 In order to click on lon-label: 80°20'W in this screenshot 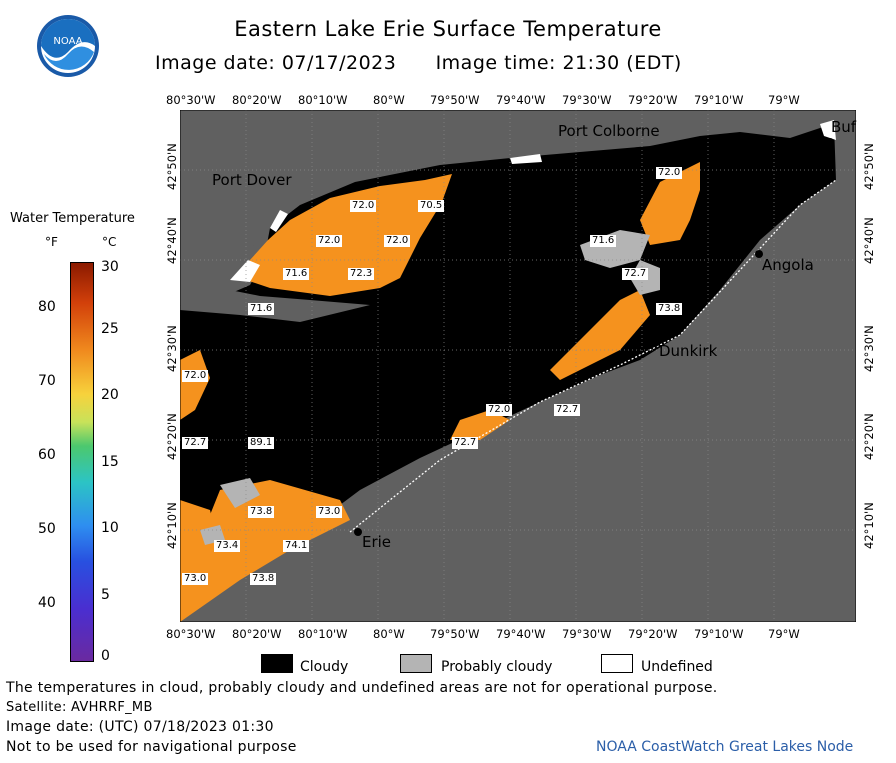, I will do `click(257, 100)`.